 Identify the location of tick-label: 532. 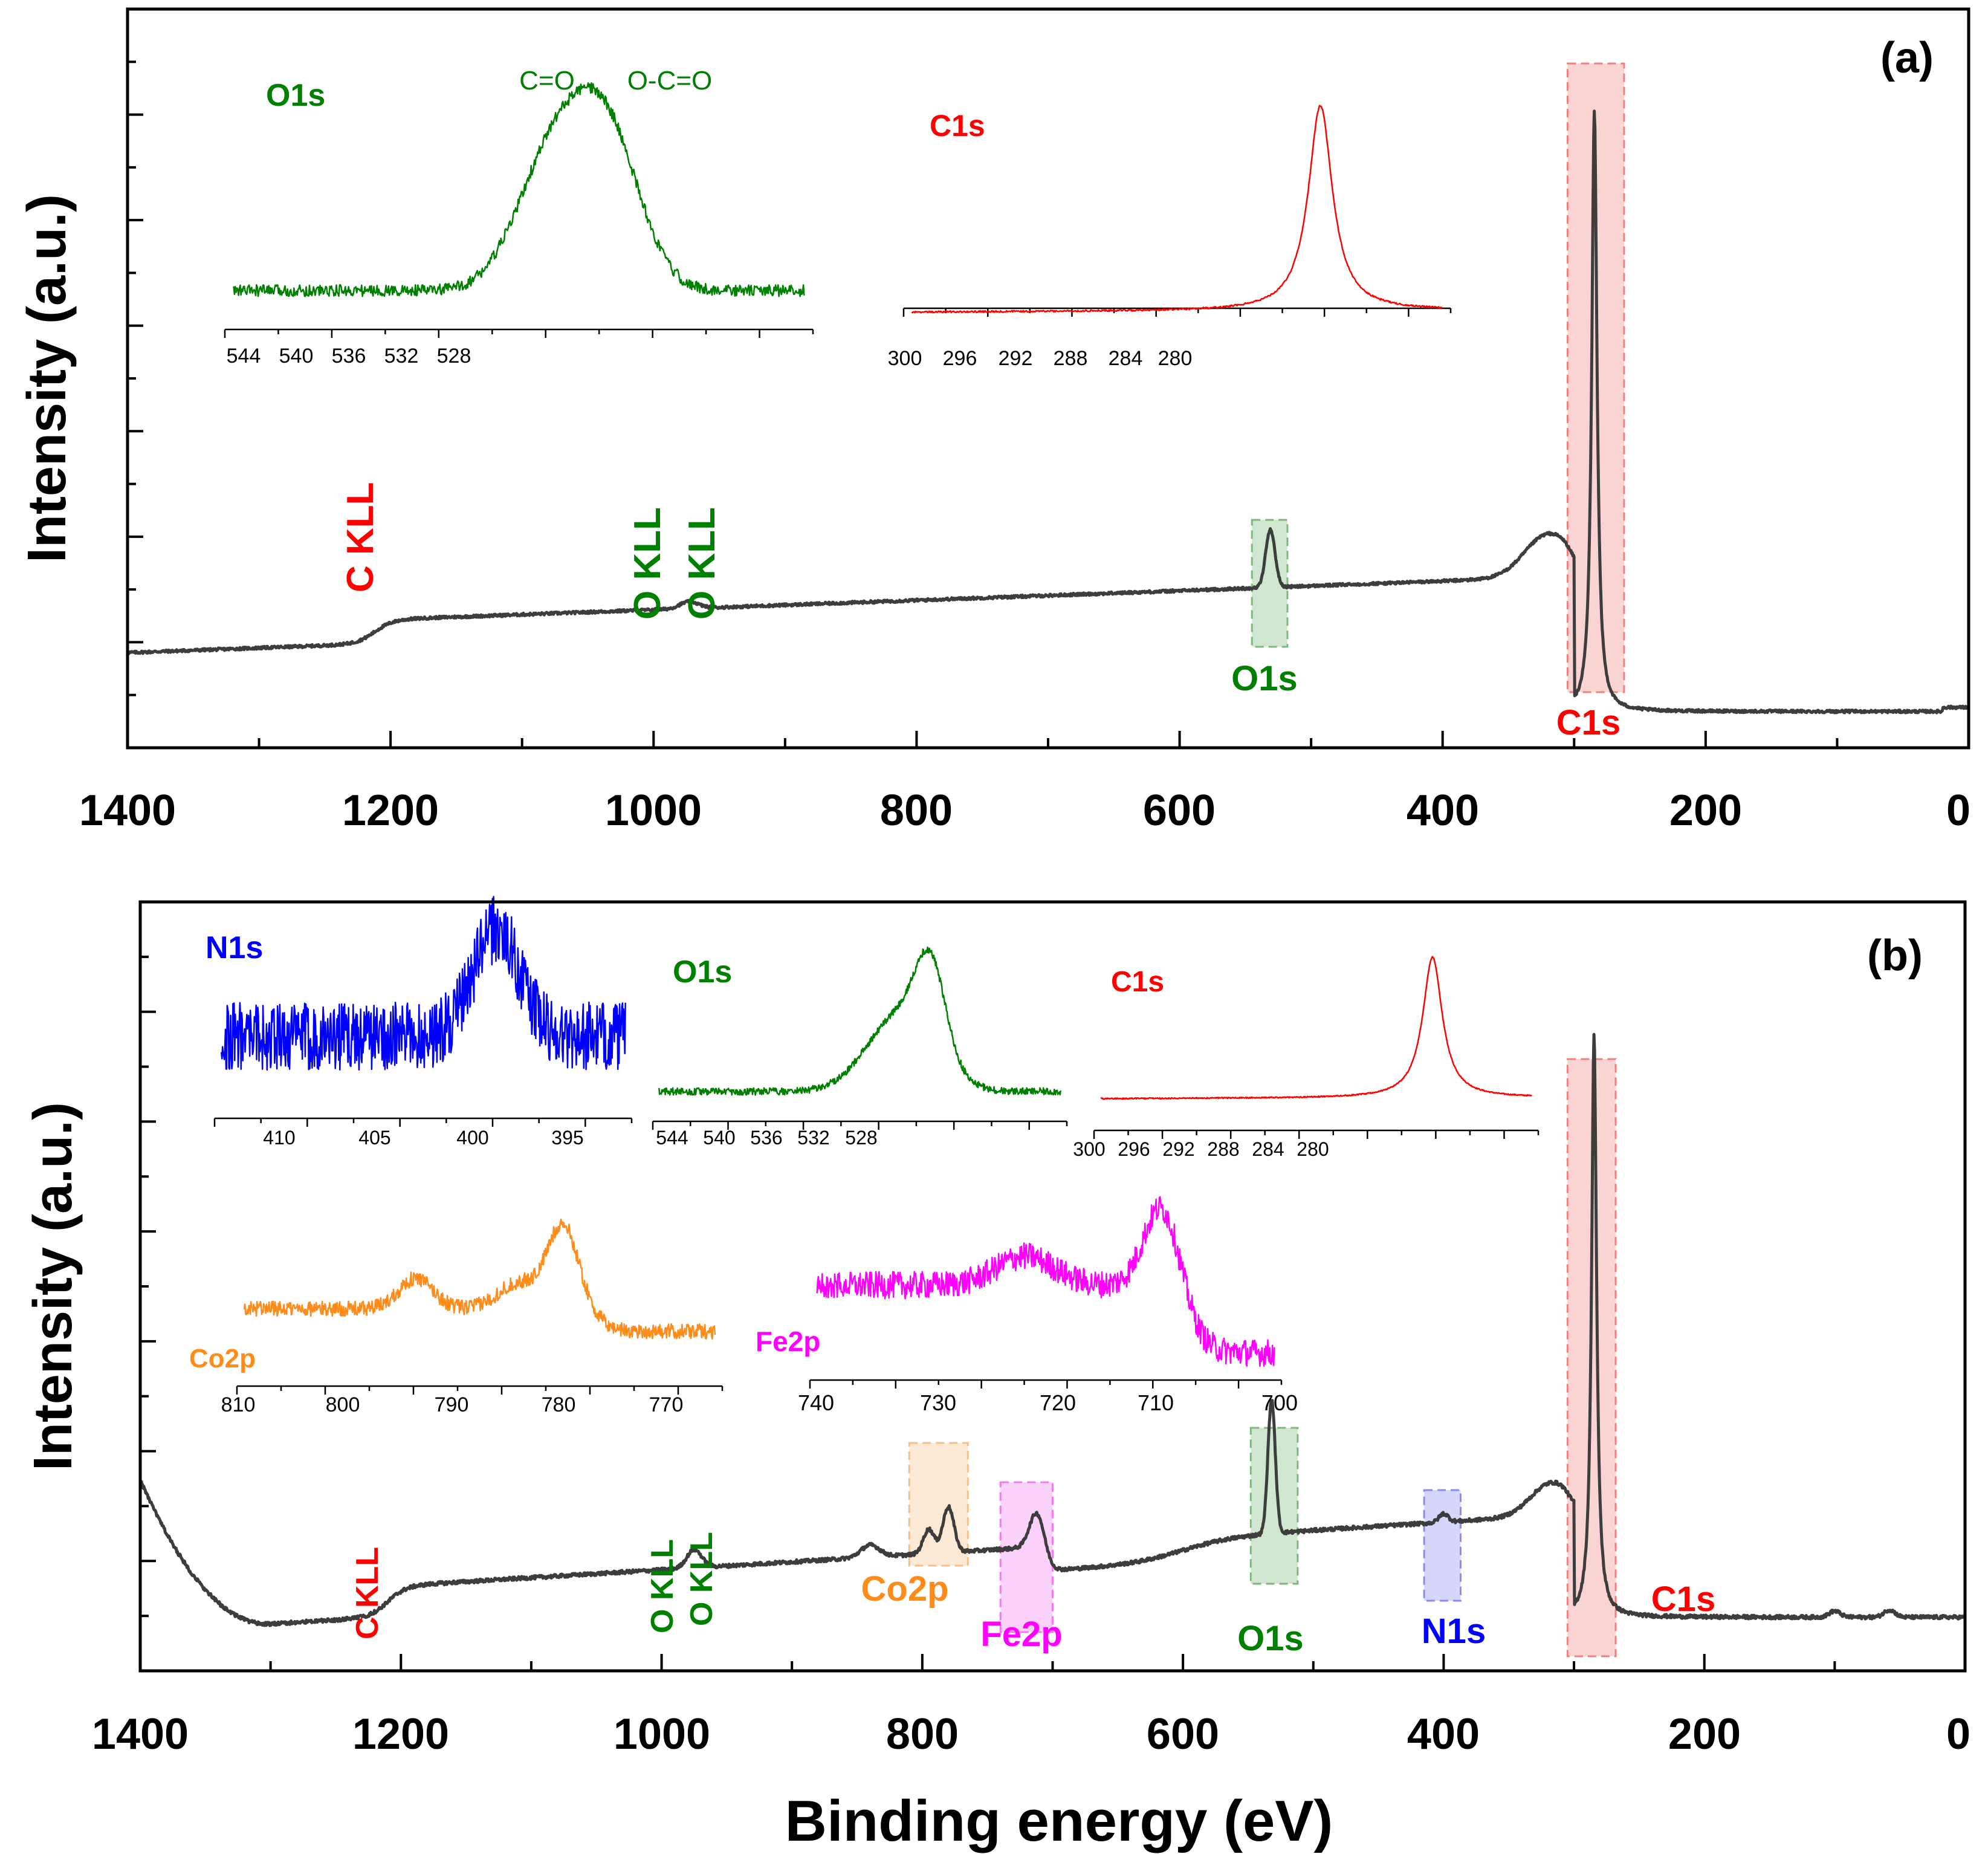
(401, 356).